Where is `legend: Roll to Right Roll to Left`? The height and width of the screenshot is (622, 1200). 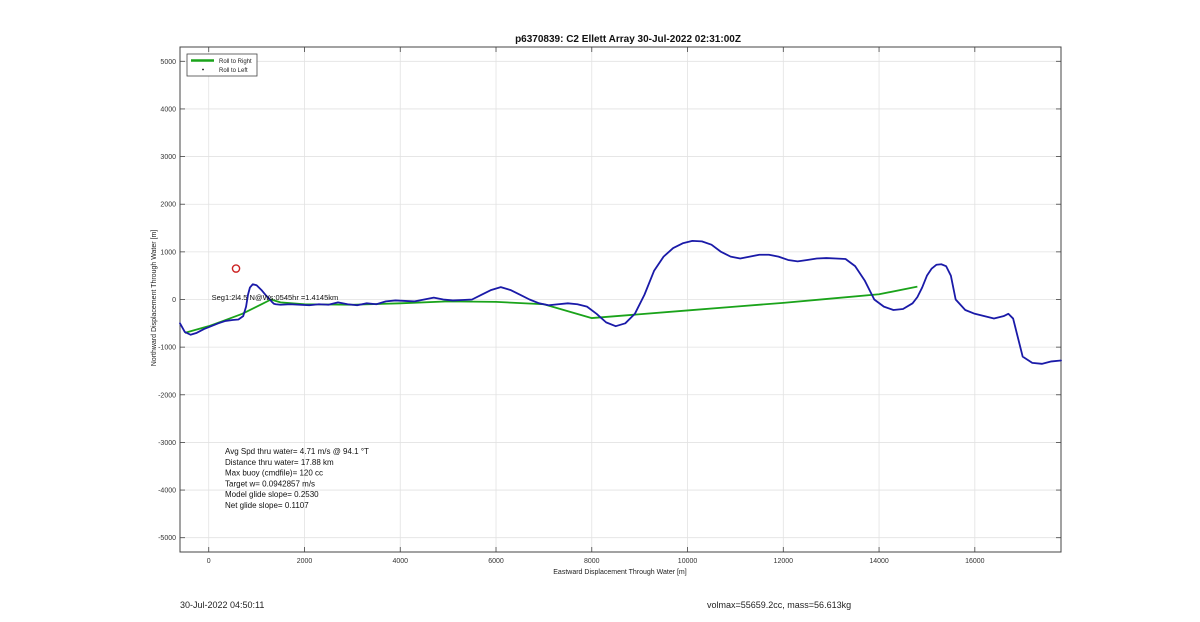
legend: Roll to Right Roll to Left is located at coordinates (222, 65).